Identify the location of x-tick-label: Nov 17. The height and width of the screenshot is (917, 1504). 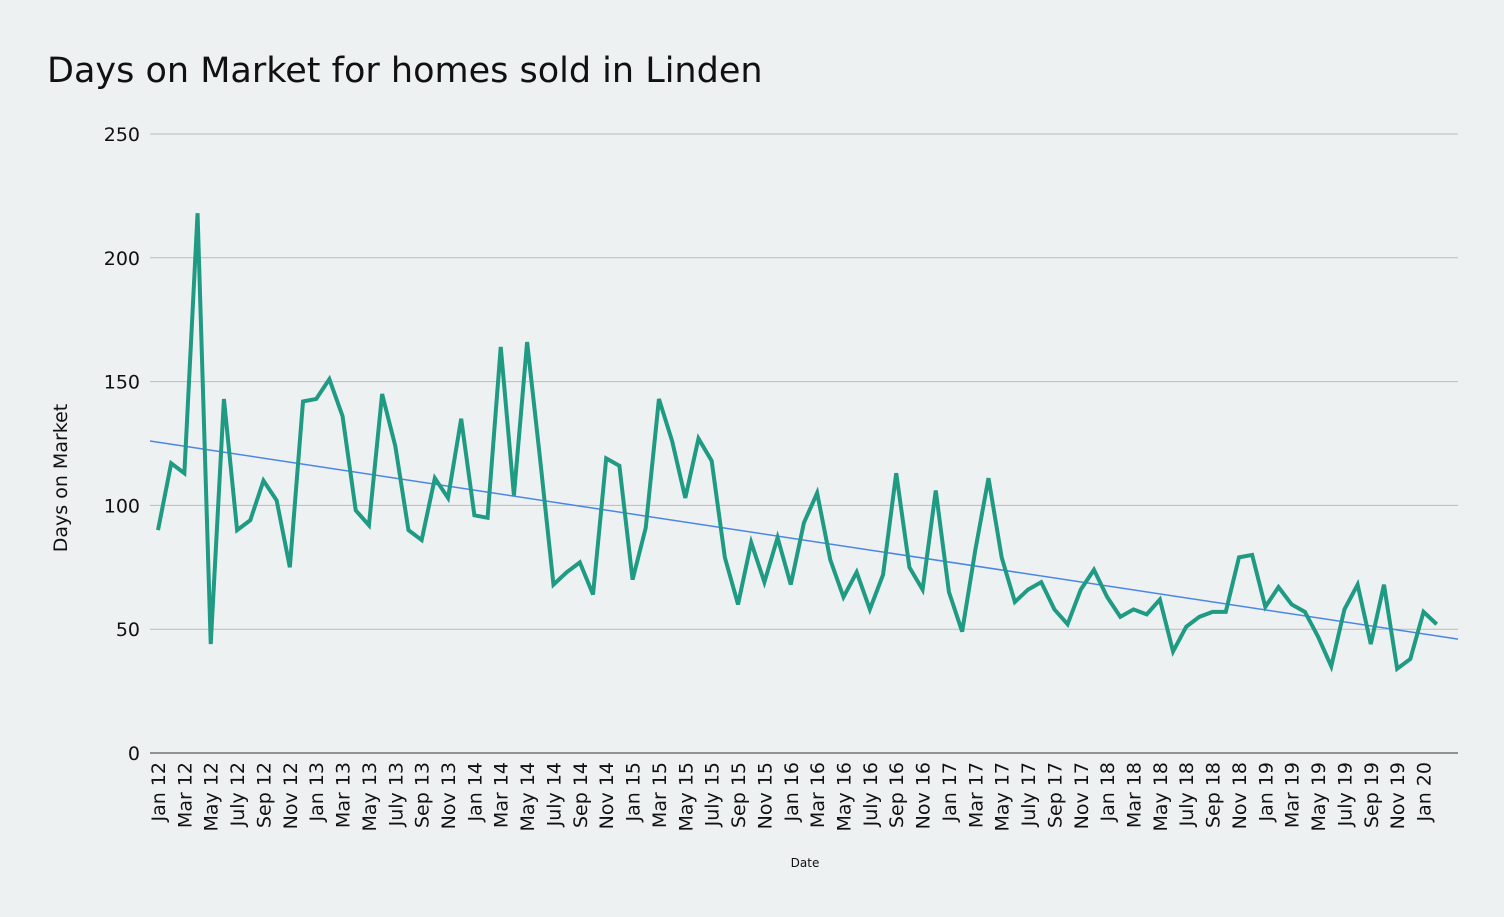
(1082, 795).